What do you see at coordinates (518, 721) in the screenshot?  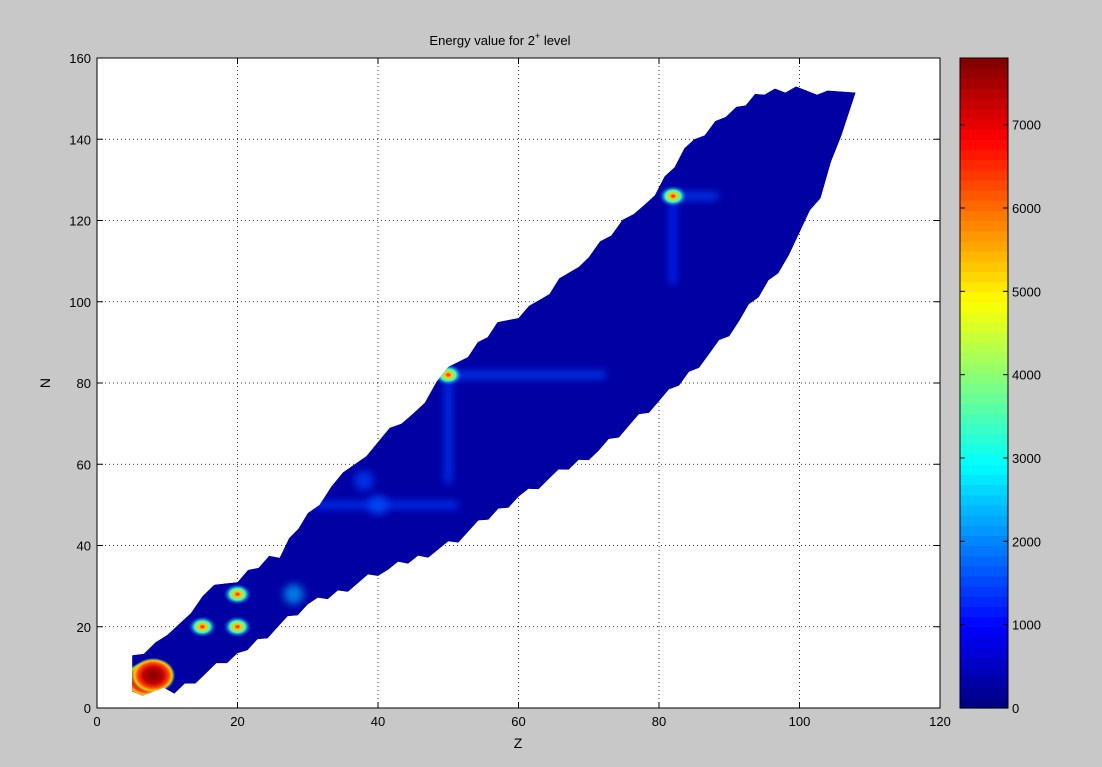 I see `x-tick-label: 60` at bounding box center [518, 721].